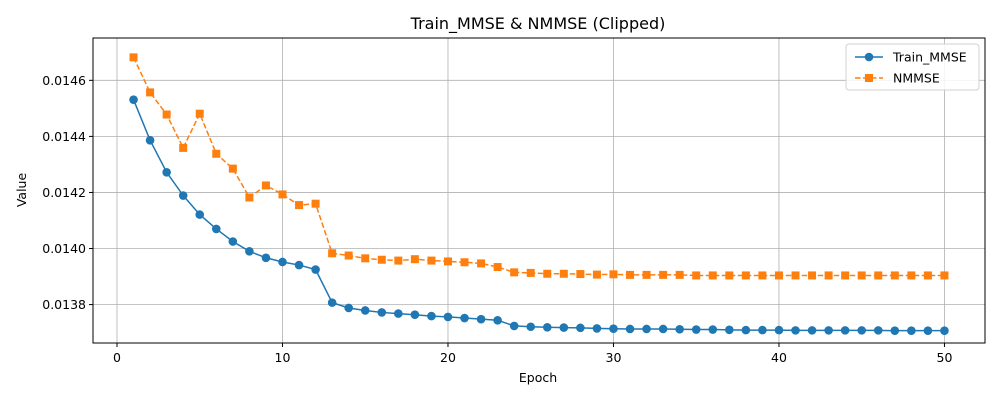  Describe the element at coordinates (64, 192) in the screenshot. I see `y-tick-label: 0.0142` at that location.